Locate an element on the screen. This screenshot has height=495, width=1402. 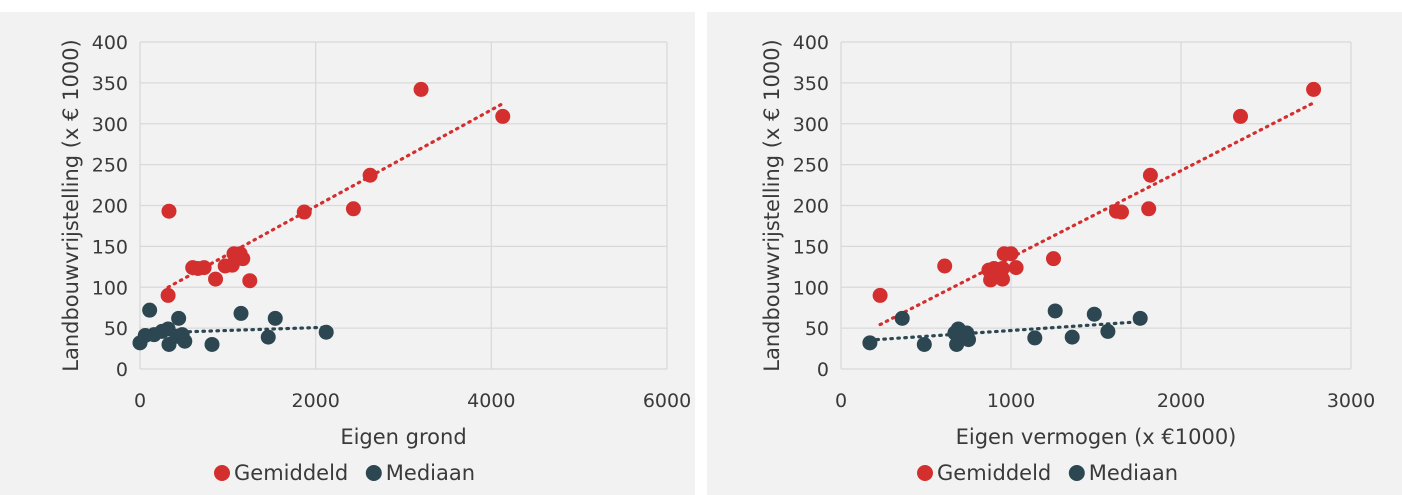
x-tick-label: 6000 is located at coordinates (667, 401).